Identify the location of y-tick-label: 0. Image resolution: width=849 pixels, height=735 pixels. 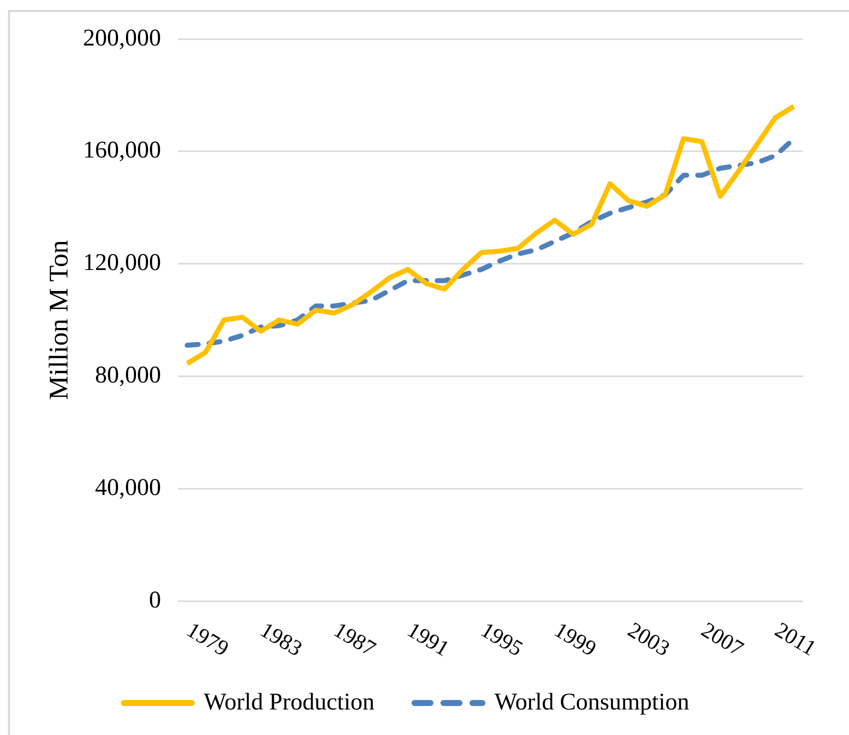
(155, 600).